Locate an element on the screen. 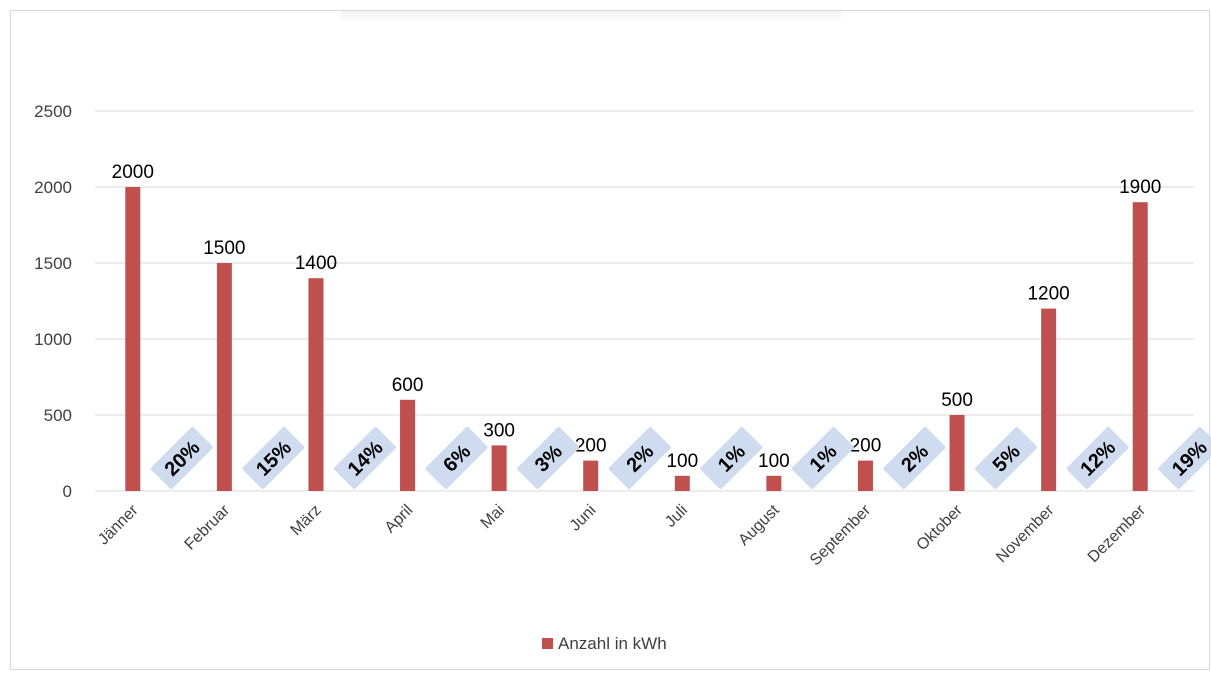  legend-swatch is located at coordinates (547, 643).